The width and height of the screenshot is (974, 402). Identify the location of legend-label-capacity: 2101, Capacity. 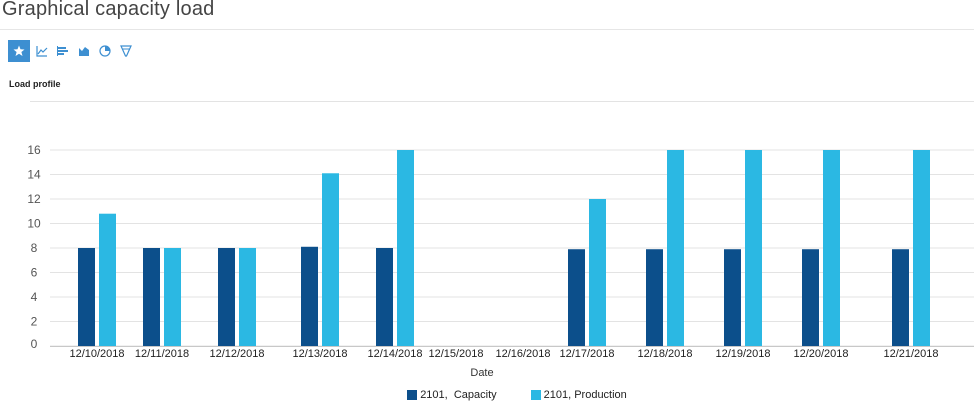
(458, 395).